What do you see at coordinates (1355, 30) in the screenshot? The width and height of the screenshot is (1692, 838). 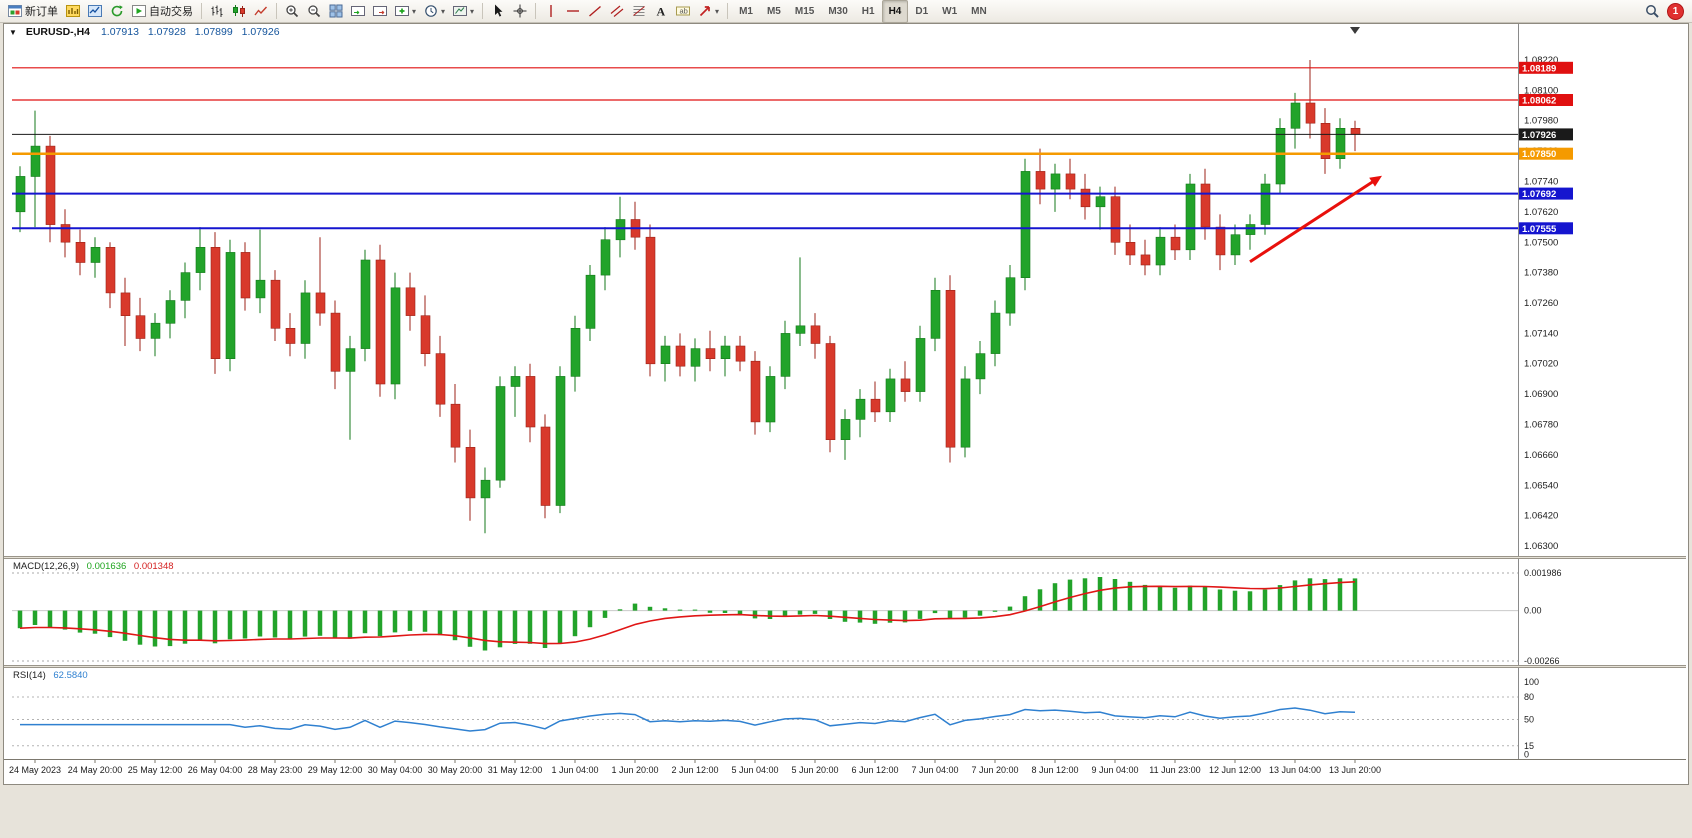 I see `chart-shift-marker` at bounding box center [1355, 30].